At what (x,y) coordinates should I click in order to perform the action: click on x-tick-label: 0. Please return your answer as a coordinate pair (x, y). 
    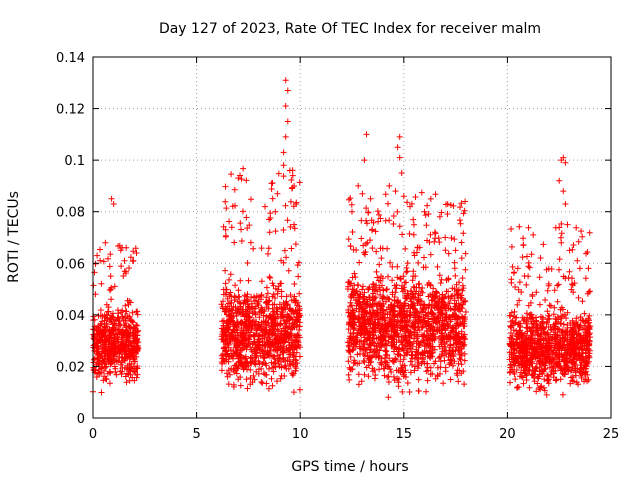
    Looking at the image, I should click on (93, 434).